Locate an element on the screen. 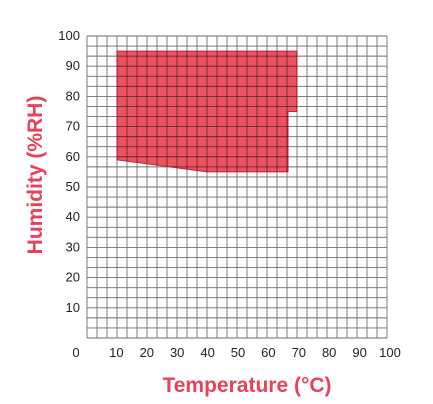  x-tick-label: 0 is located at coordinates (75, 352).